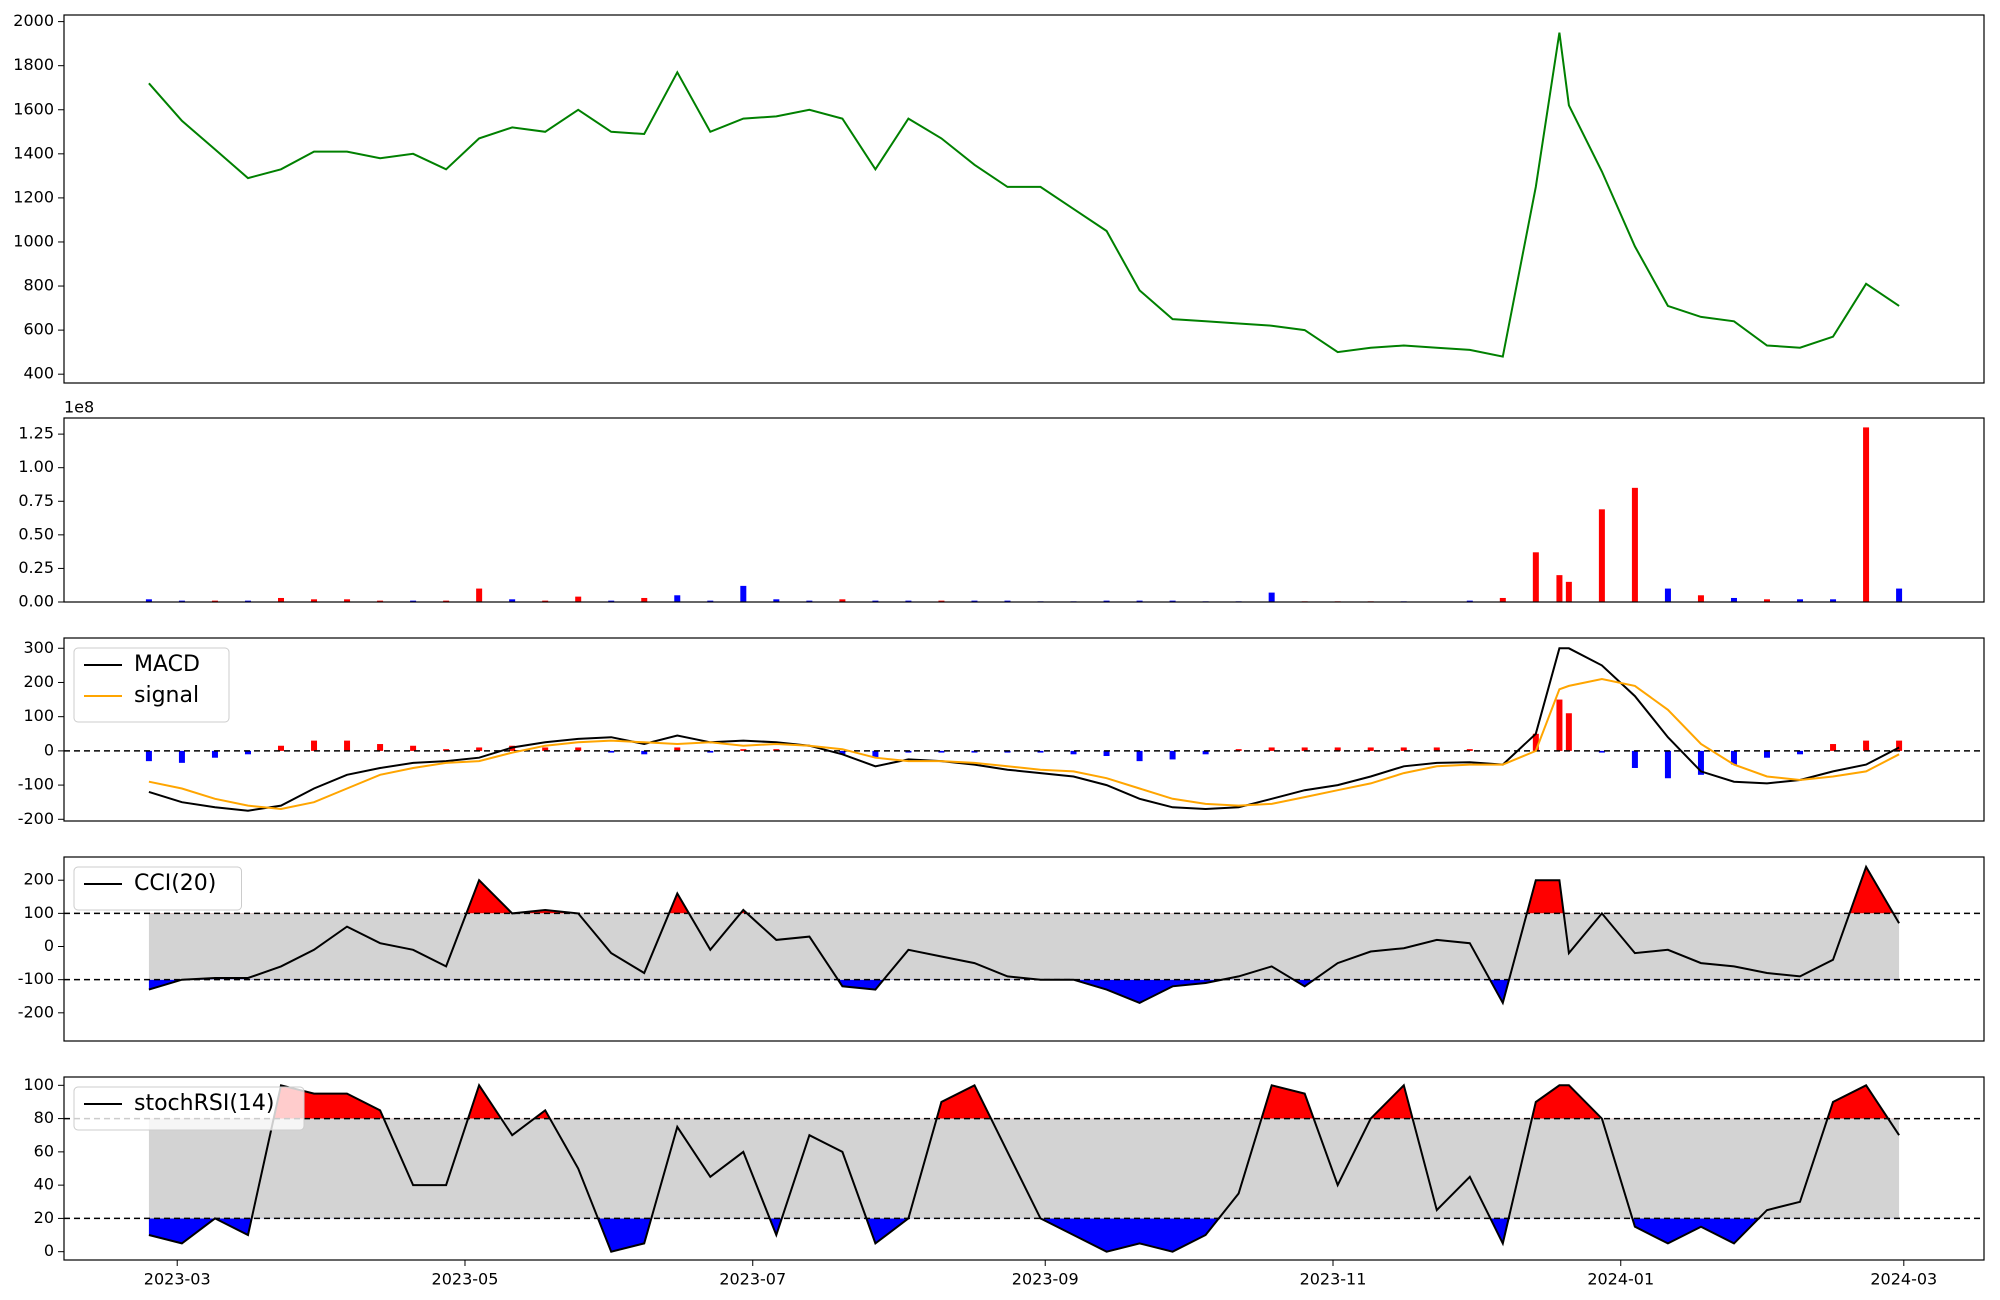 The width and height of the screenshot is (2000, 1300). I want to click on legend-label: CCI(20), so click(175, 883).